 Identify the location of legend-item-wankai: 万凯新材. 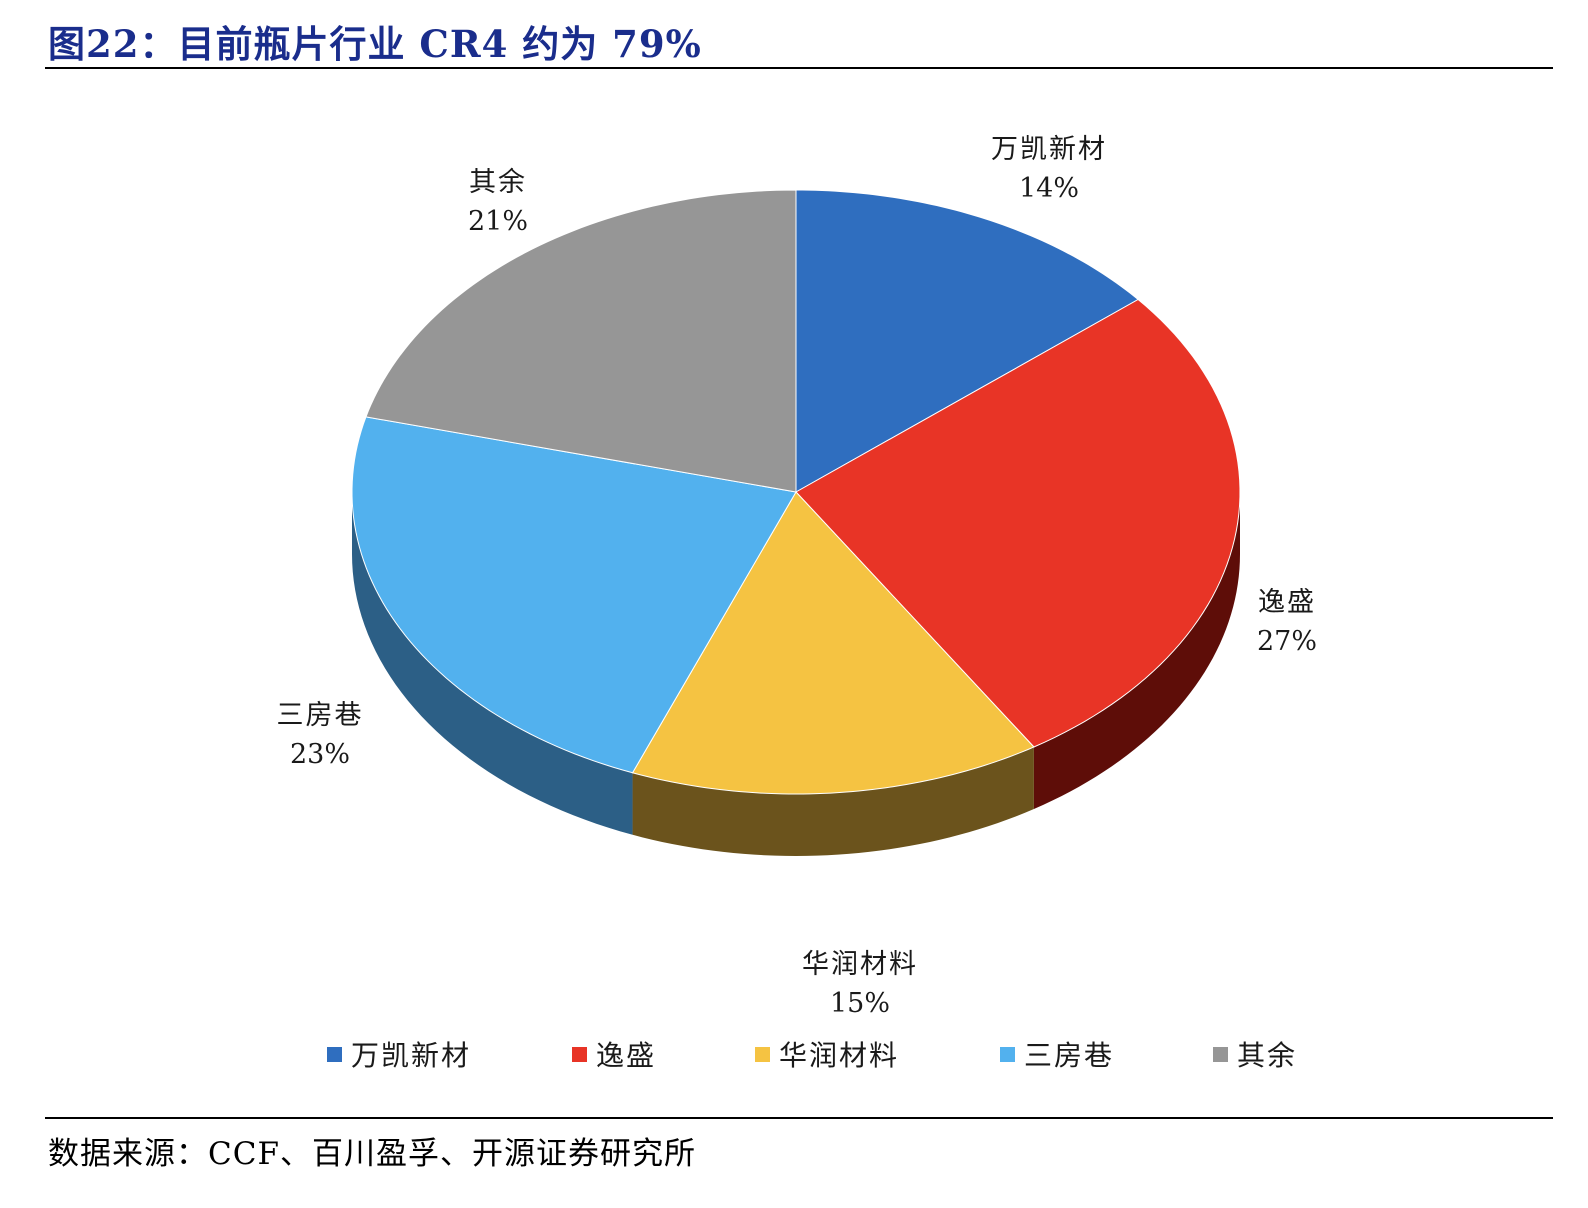
(399, 1054).